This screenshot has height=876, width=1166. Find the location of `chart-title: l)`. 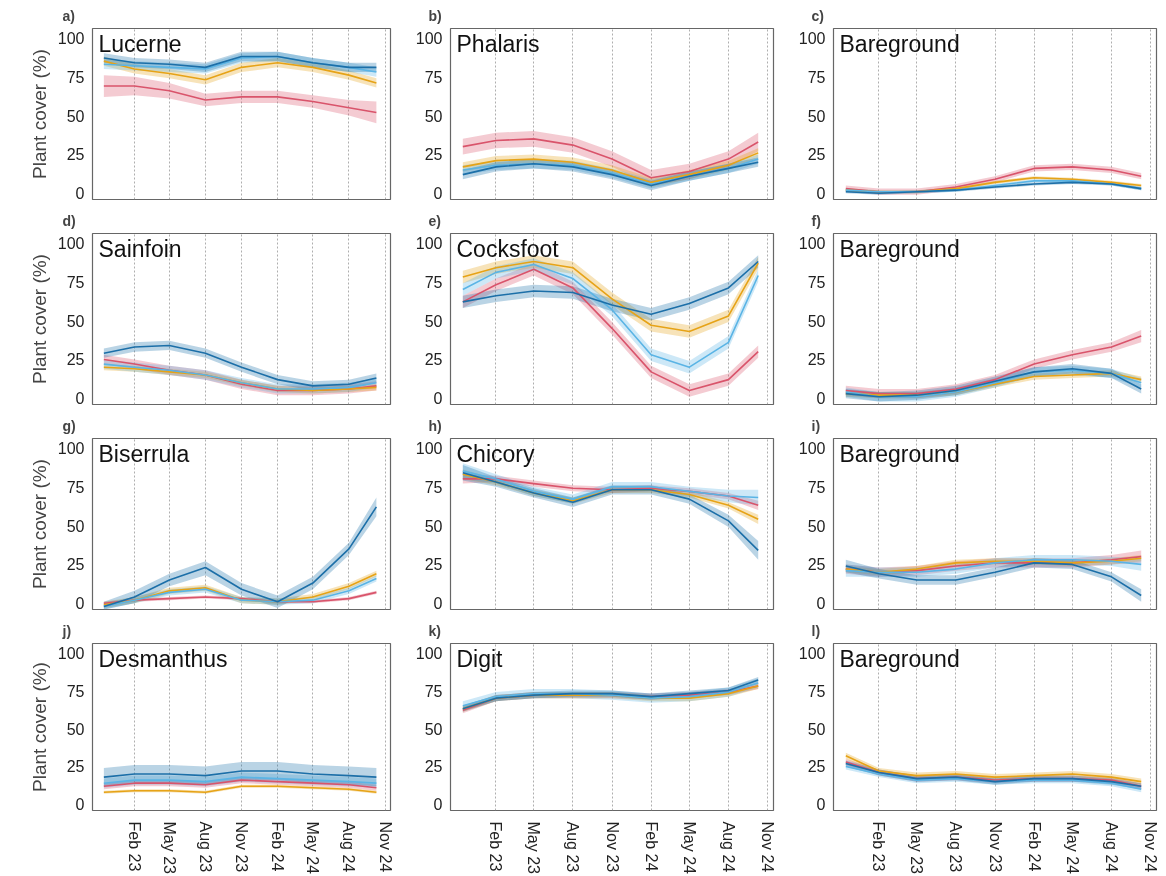

chart-title: l) is located at coordinates (816, 630).